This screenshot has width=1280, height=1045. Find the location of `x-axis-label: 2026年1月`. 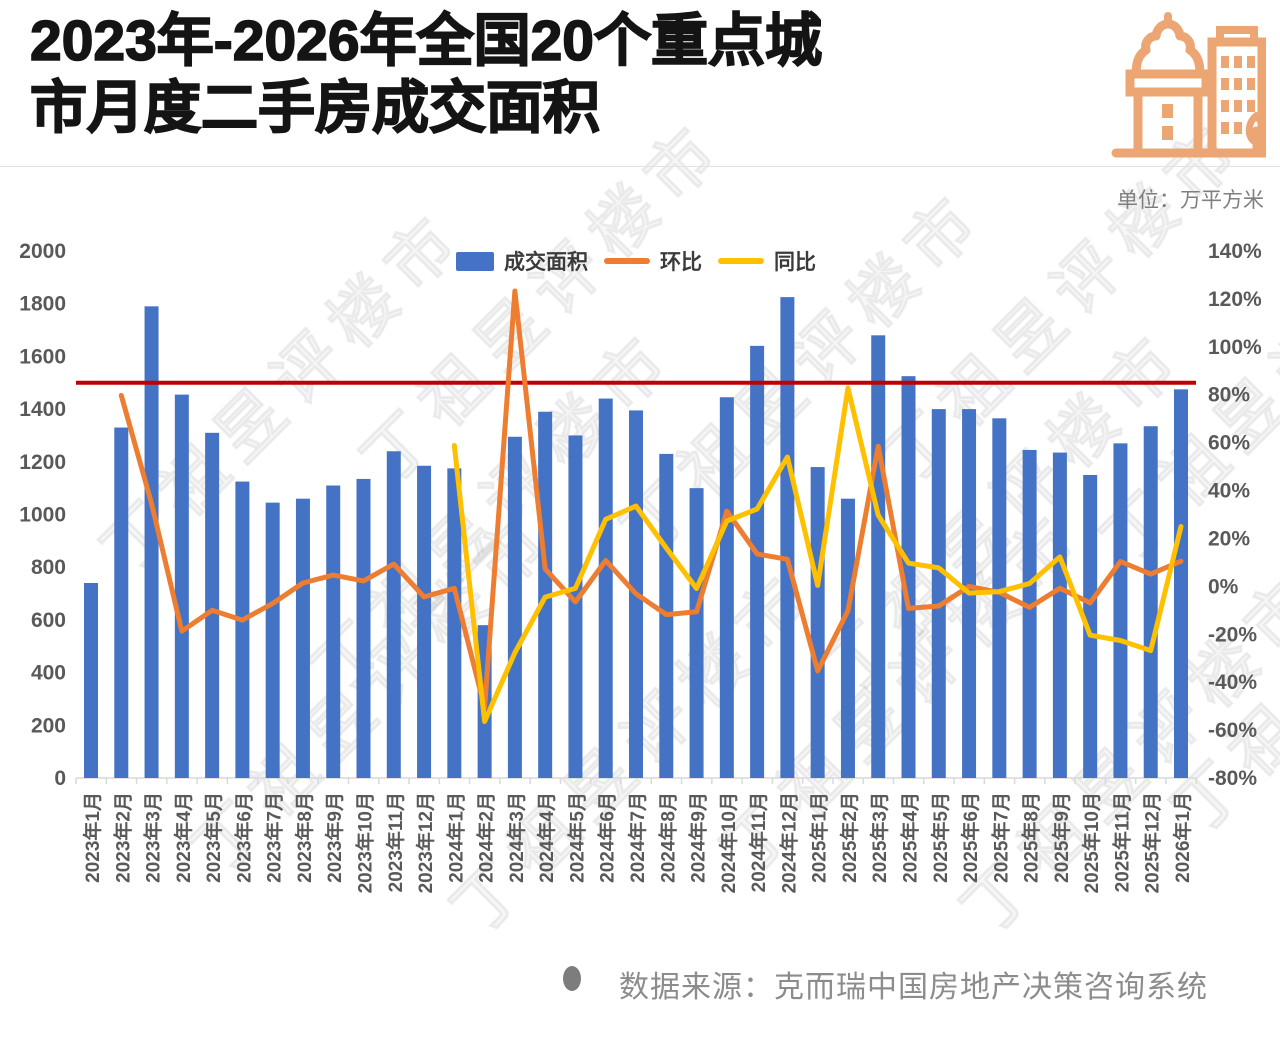

x-axis-label: 2026年1月 is located at coordinates (1182, 837).